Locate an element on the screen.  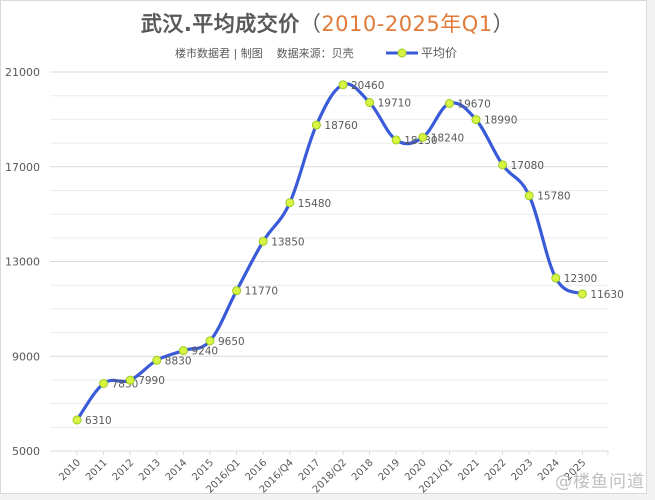
data-label: 8830 is located at coordinates (178, 361).